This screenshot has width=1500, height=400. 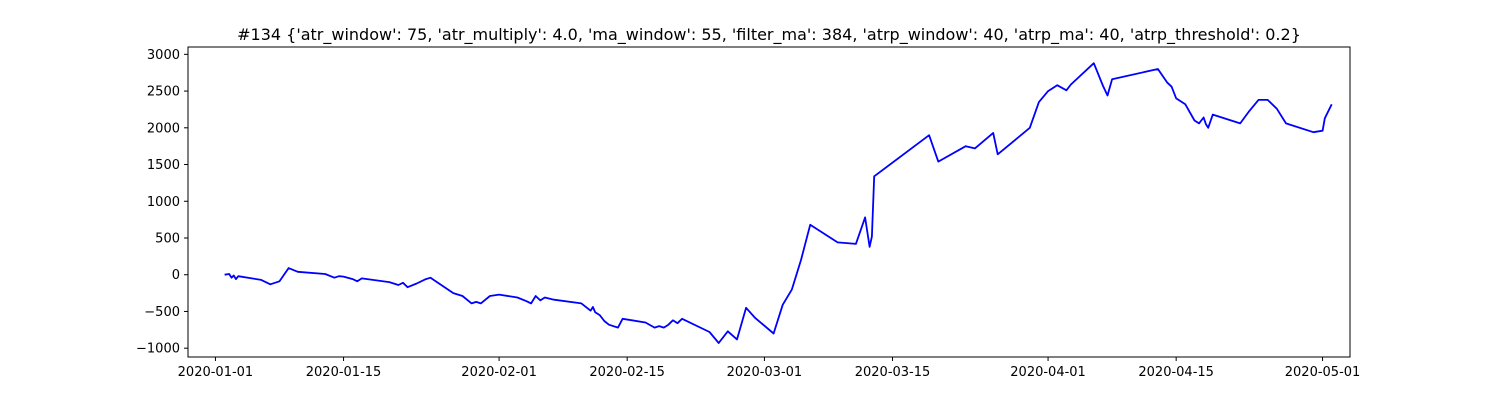 I want to click on y-tick-label: −500, so click(x=162, y=312).